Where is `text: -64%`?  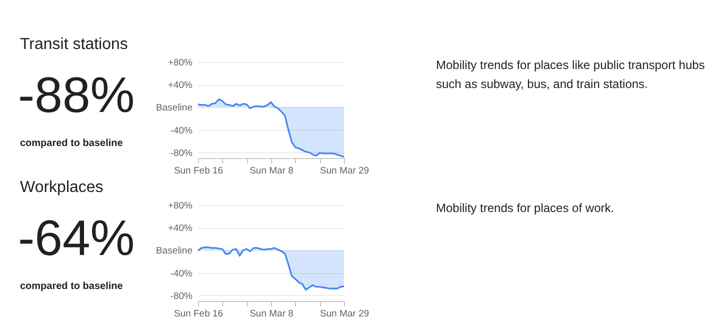 text: -64% is located at coordinates (76, 238).